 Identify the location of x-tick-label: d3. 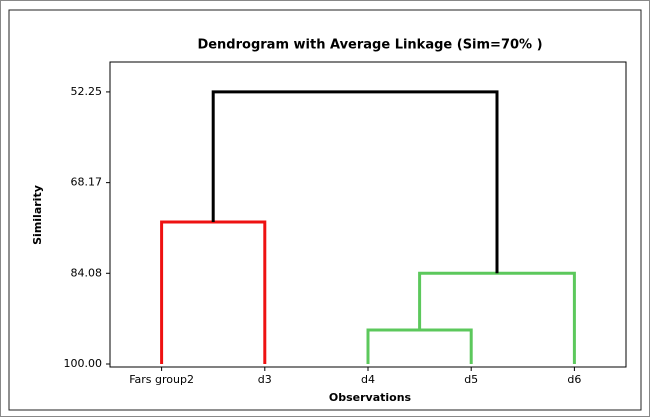
(265, 379).